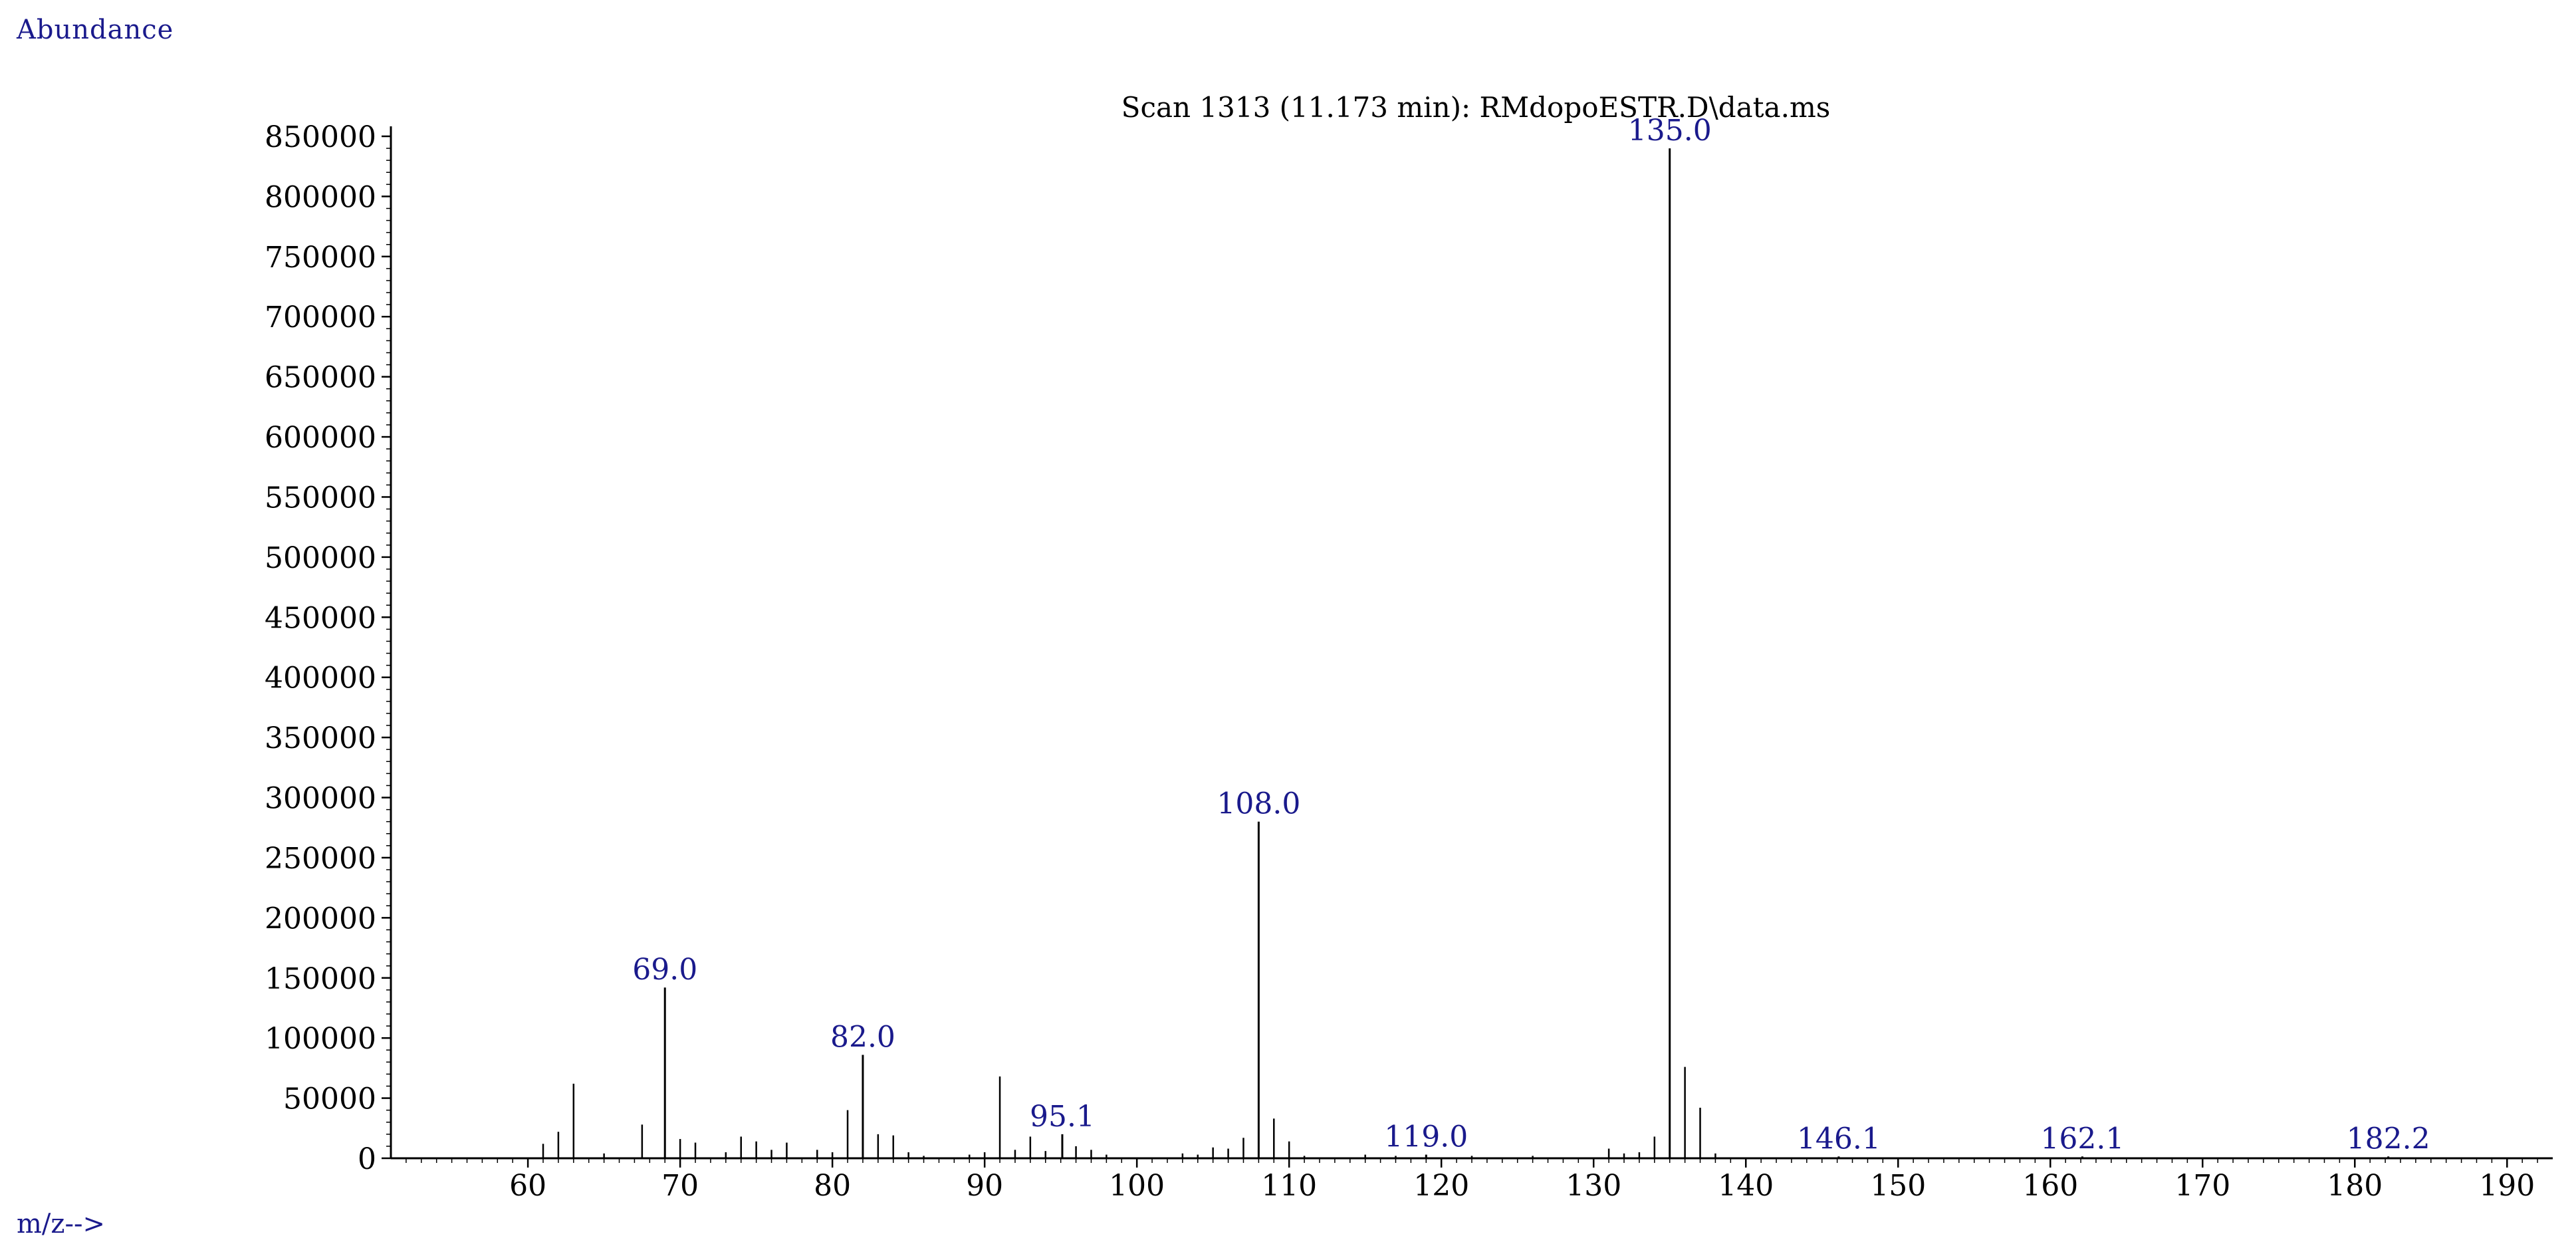  What do you see at coordinates (320, 618) in the screenshot?
I see `y-tick-label: 450000` at bounding box center [320, 618].